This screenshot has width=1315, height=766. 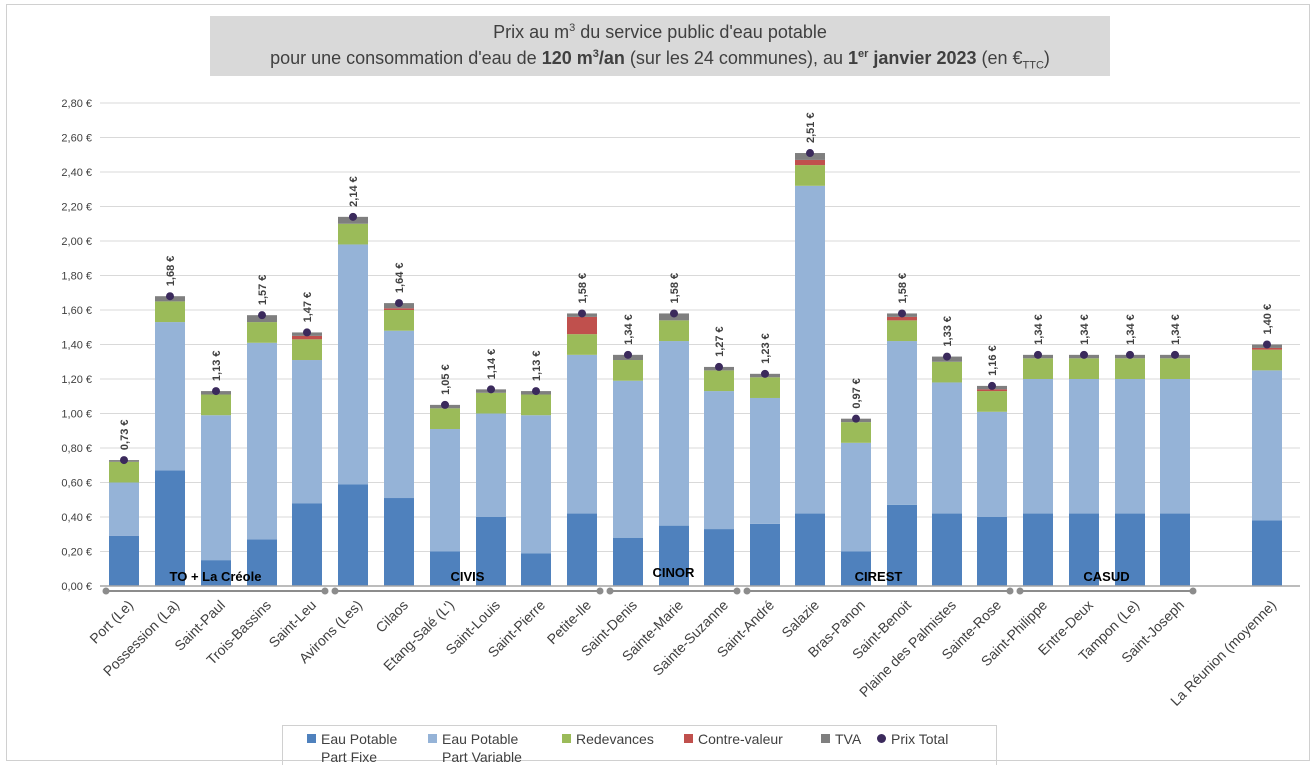 I want to click on legend-swatch-tva, so click(x=825, y=738).